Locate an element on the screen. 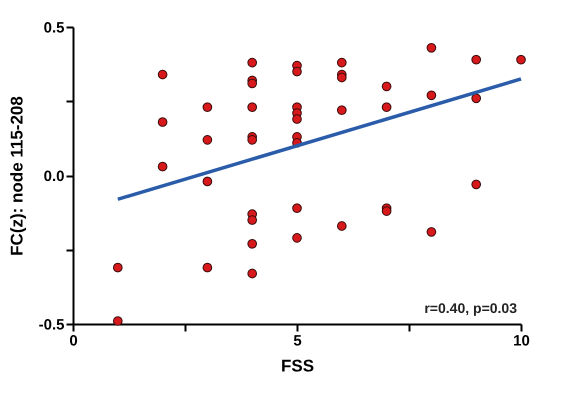  y-axis-title: FC(z): node 115-208 is located at coordinates (17, 176).